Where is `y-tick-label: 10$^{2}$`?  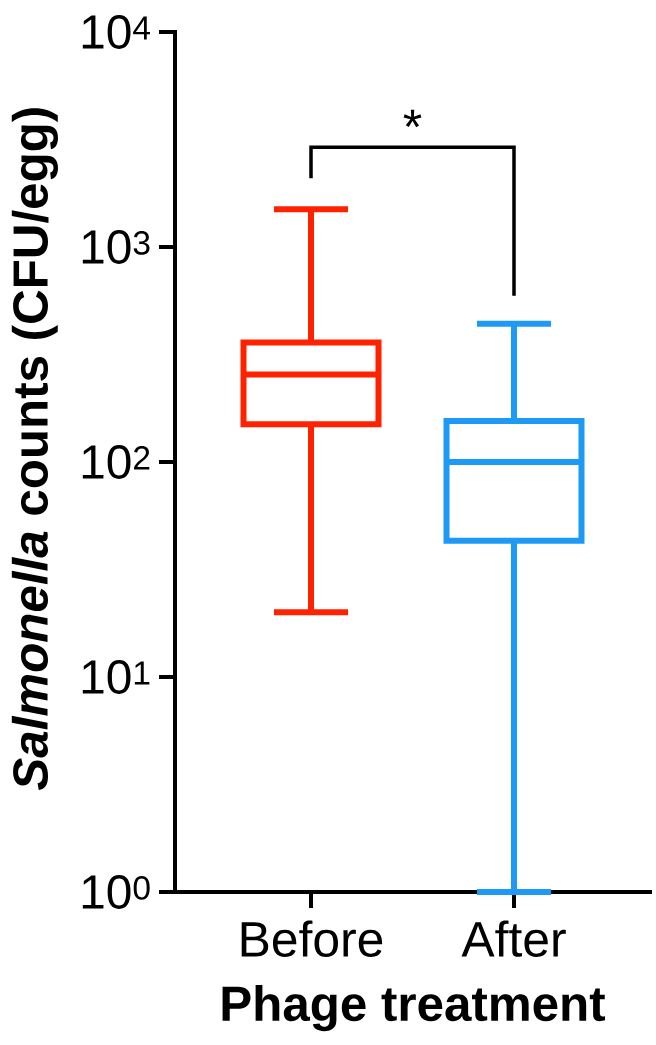 y-tick-label: 10$^{2}$ is located at coordinates (116, 462).